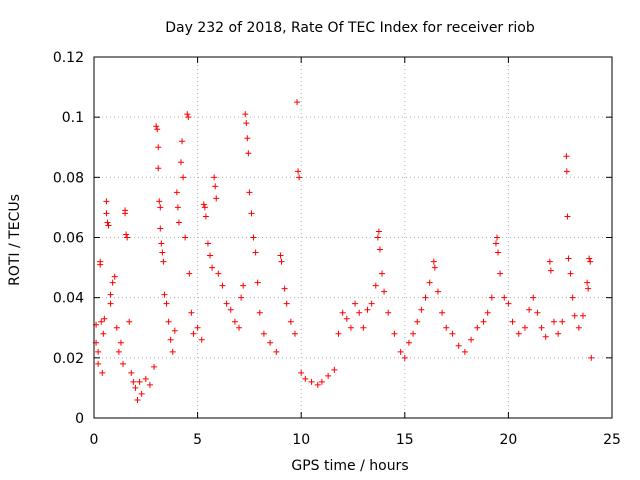  Describe the element at coordinates (612, 440) in the screenshot. I see `x-tick-label: 25` at that location.